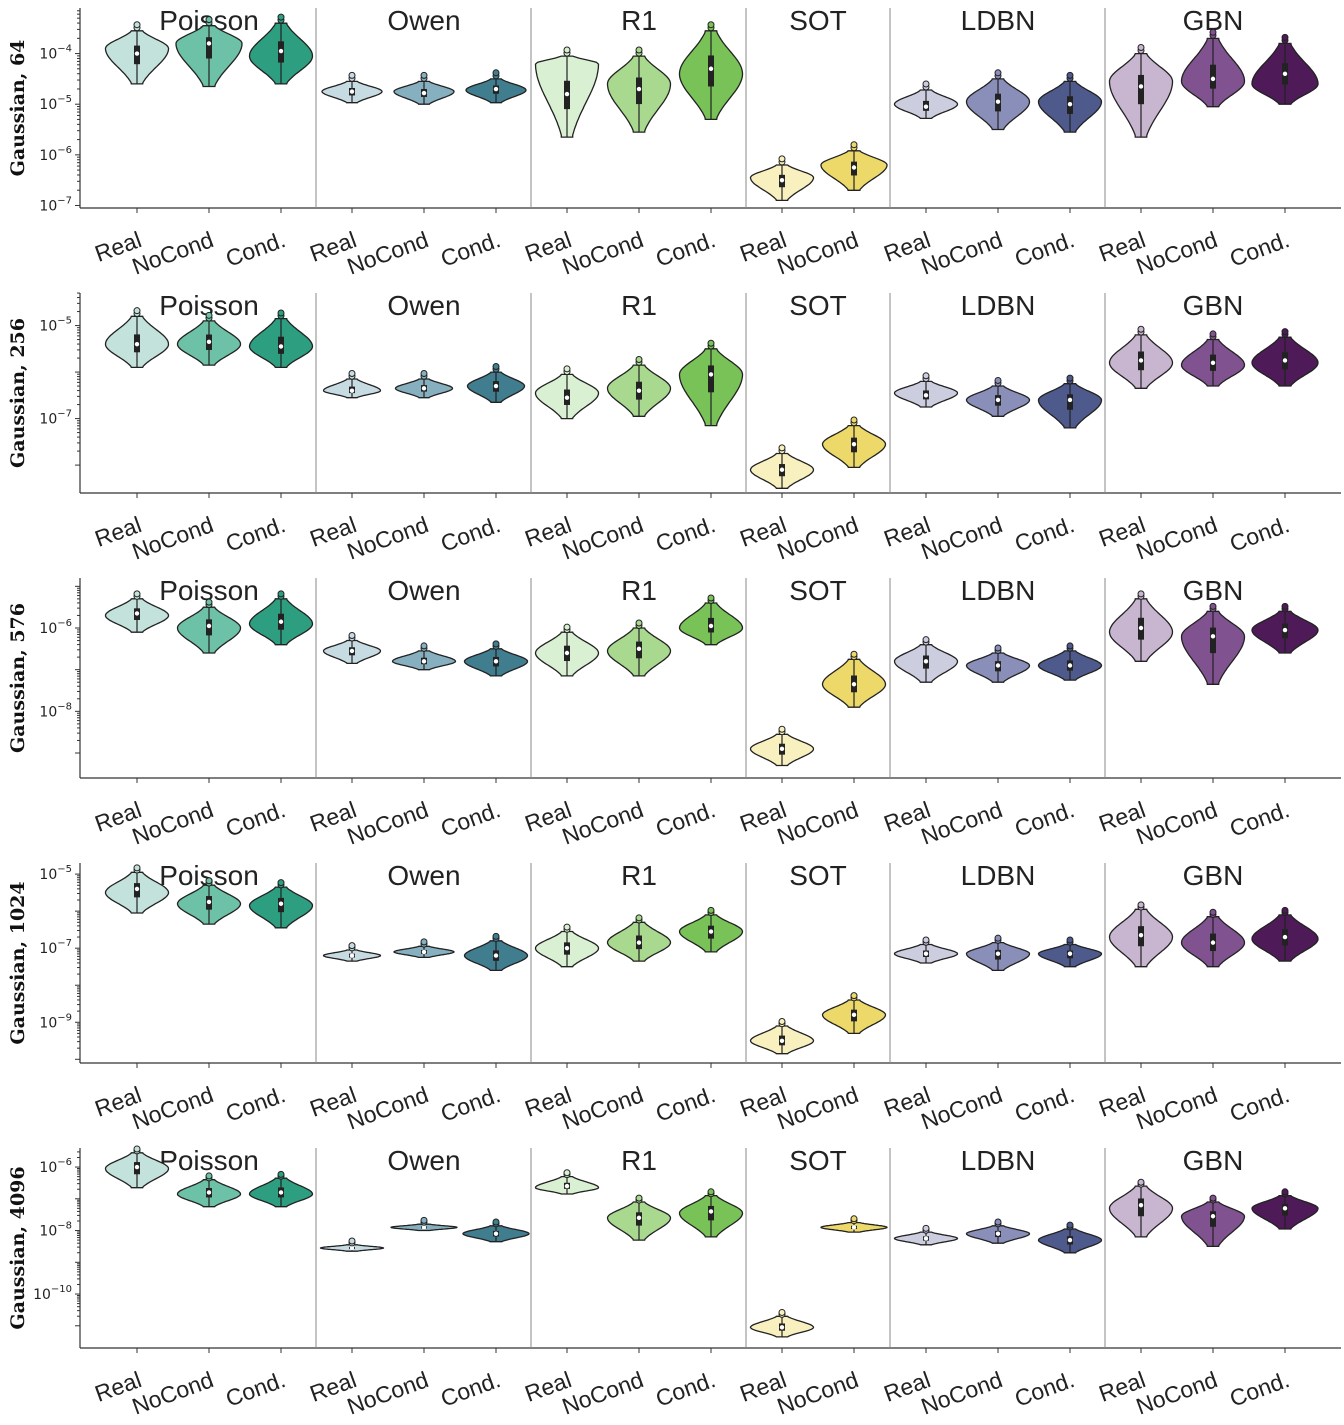  What do you see at coordinates (1070, 665) in the screenshot?
I see `median-dot-ldbn-cond` at bounding box center [1070, 665].